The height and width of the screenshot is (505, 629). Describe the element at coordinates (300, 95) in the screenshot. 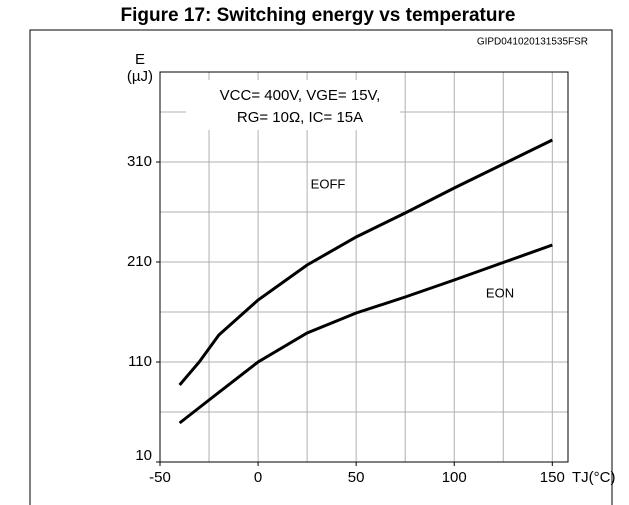

I see `annotation: VCC= 400V, VGE= 15V,` at that location.